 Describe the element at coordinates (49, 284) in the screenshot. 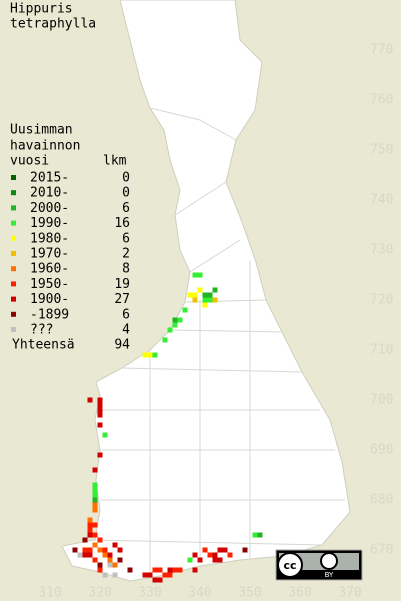

I see `legend-label: 1950-` at that location.